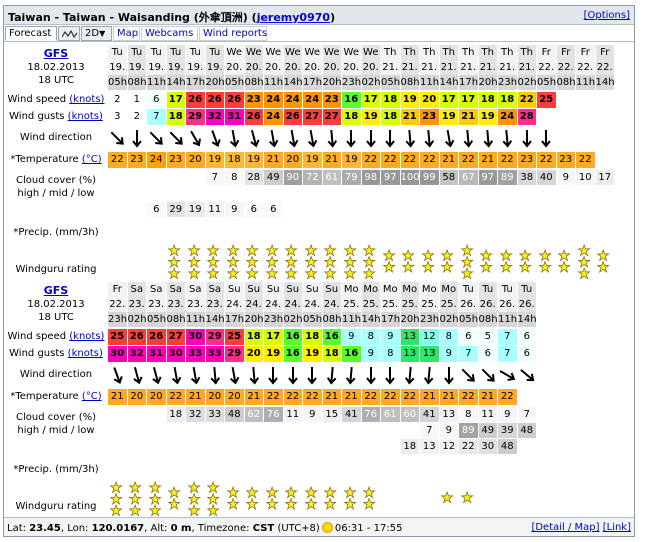 The image size is (645, 542). What do you see at coordinates (448, 52) in the screenshot?
I see `day-cell: Th` at bounding box center [448, 52].